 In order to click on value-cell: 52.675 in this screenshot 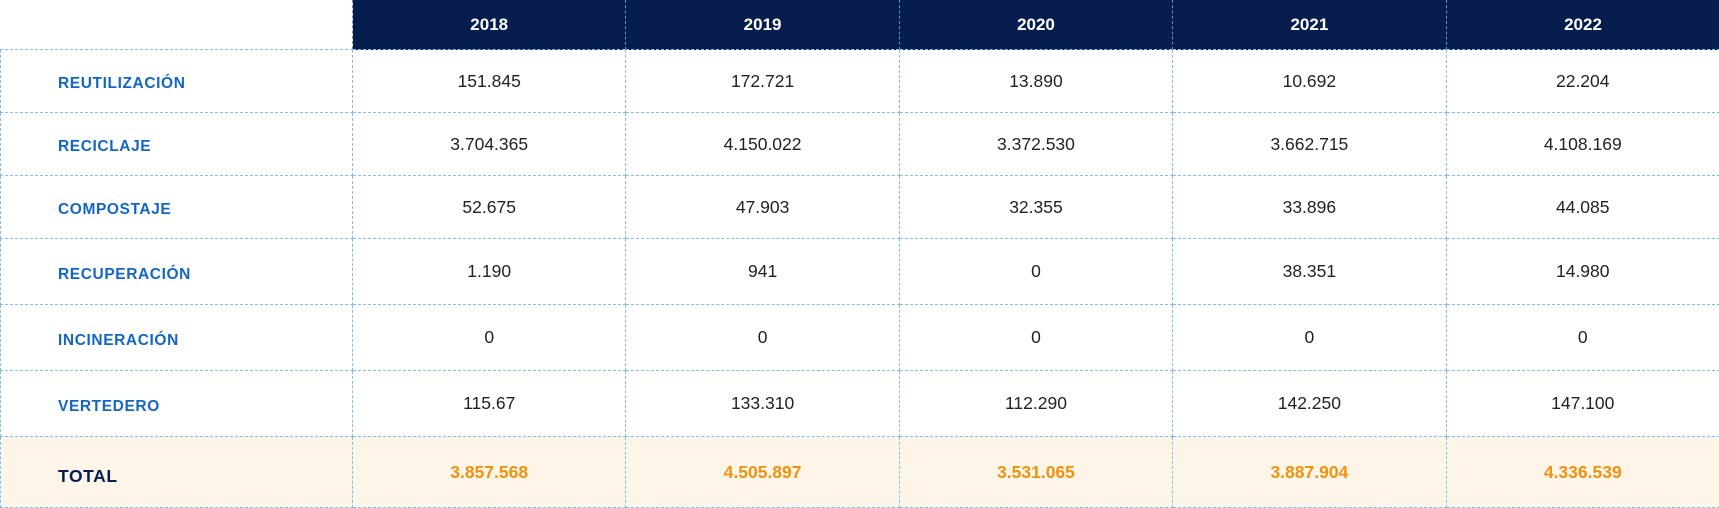, I will do `click(489, 207)`.